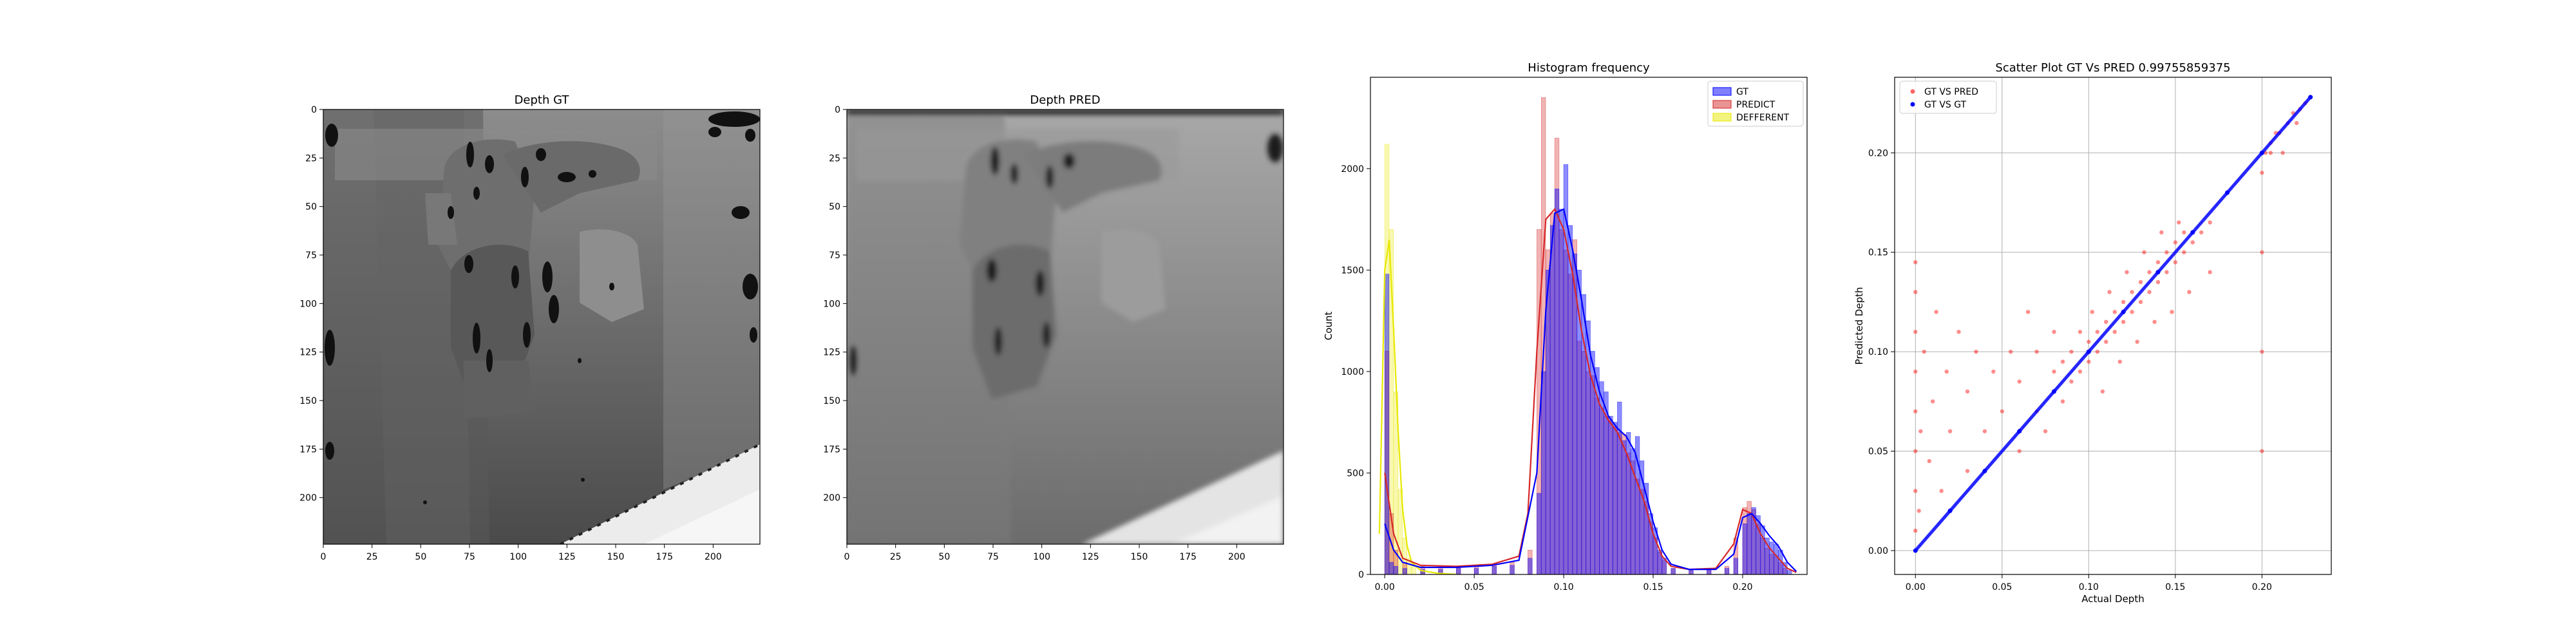  Describe the element at coordinates (1355, 473) in the screenshot. I see `y-tick-label: 500` at that location.